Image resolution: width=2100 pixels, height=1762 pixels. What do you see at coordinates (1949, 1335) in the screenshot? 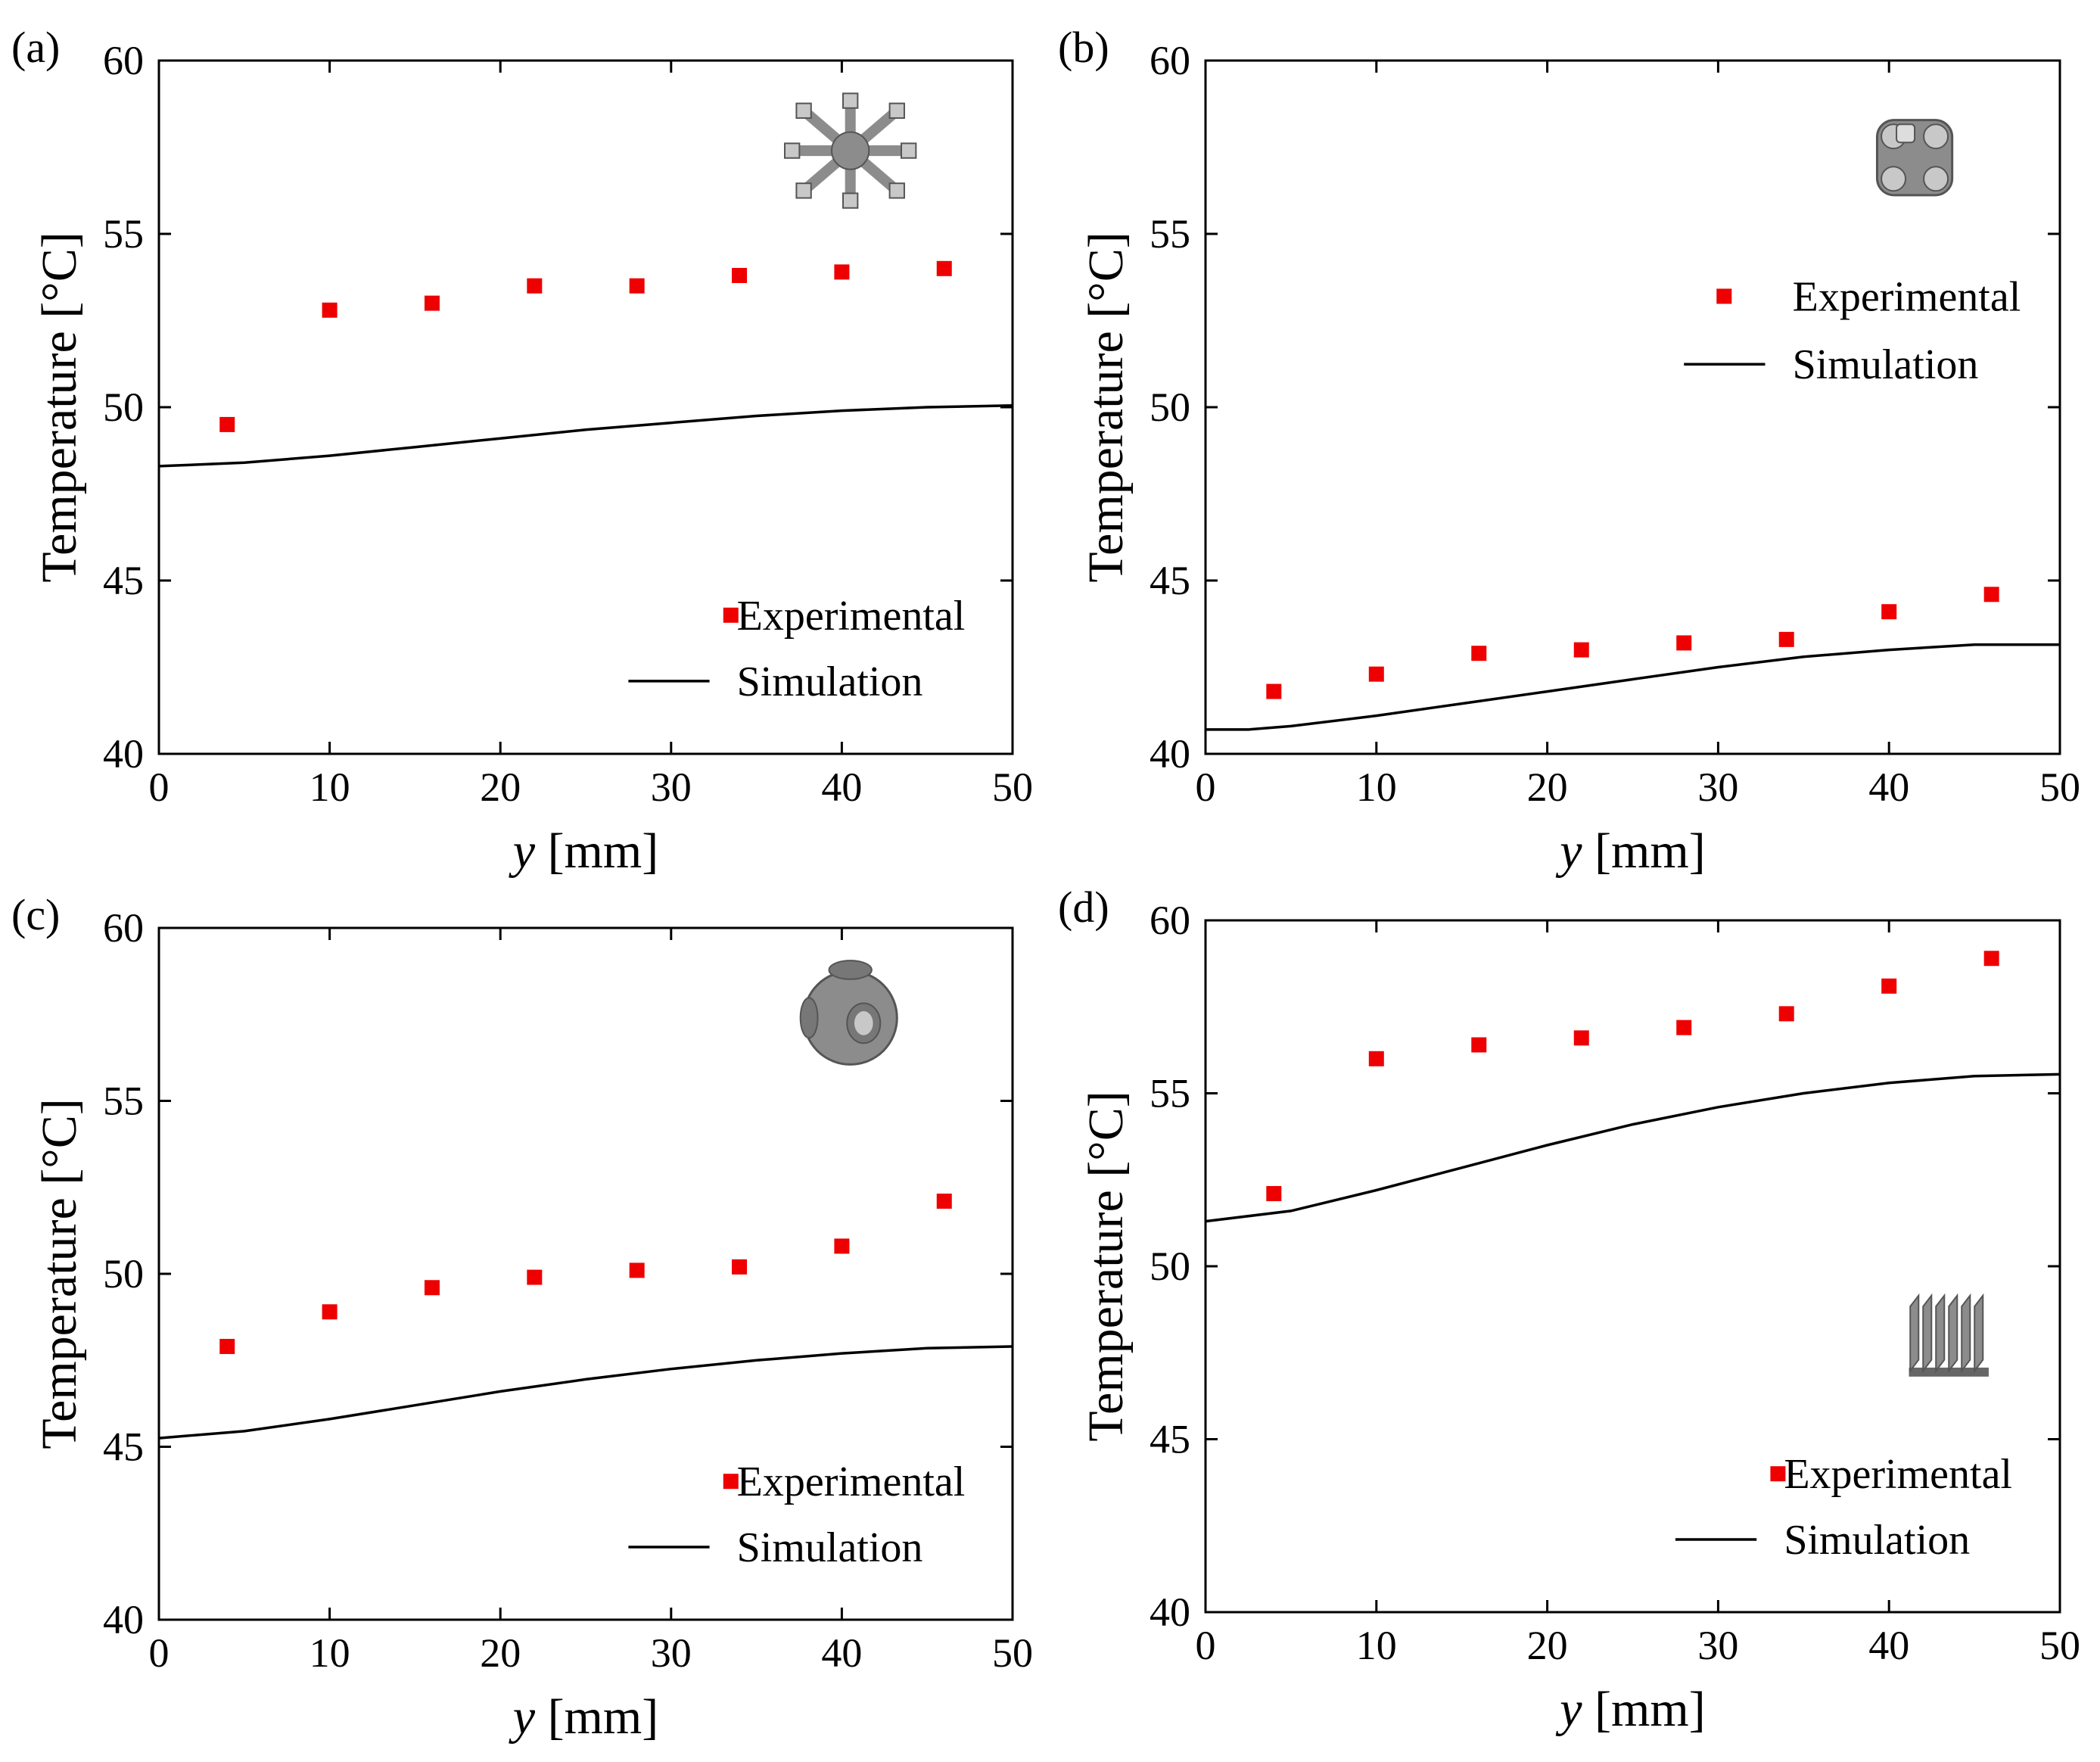
I see `plate-fin-heat-sink-icon` at bounding box center [1949, 1335].